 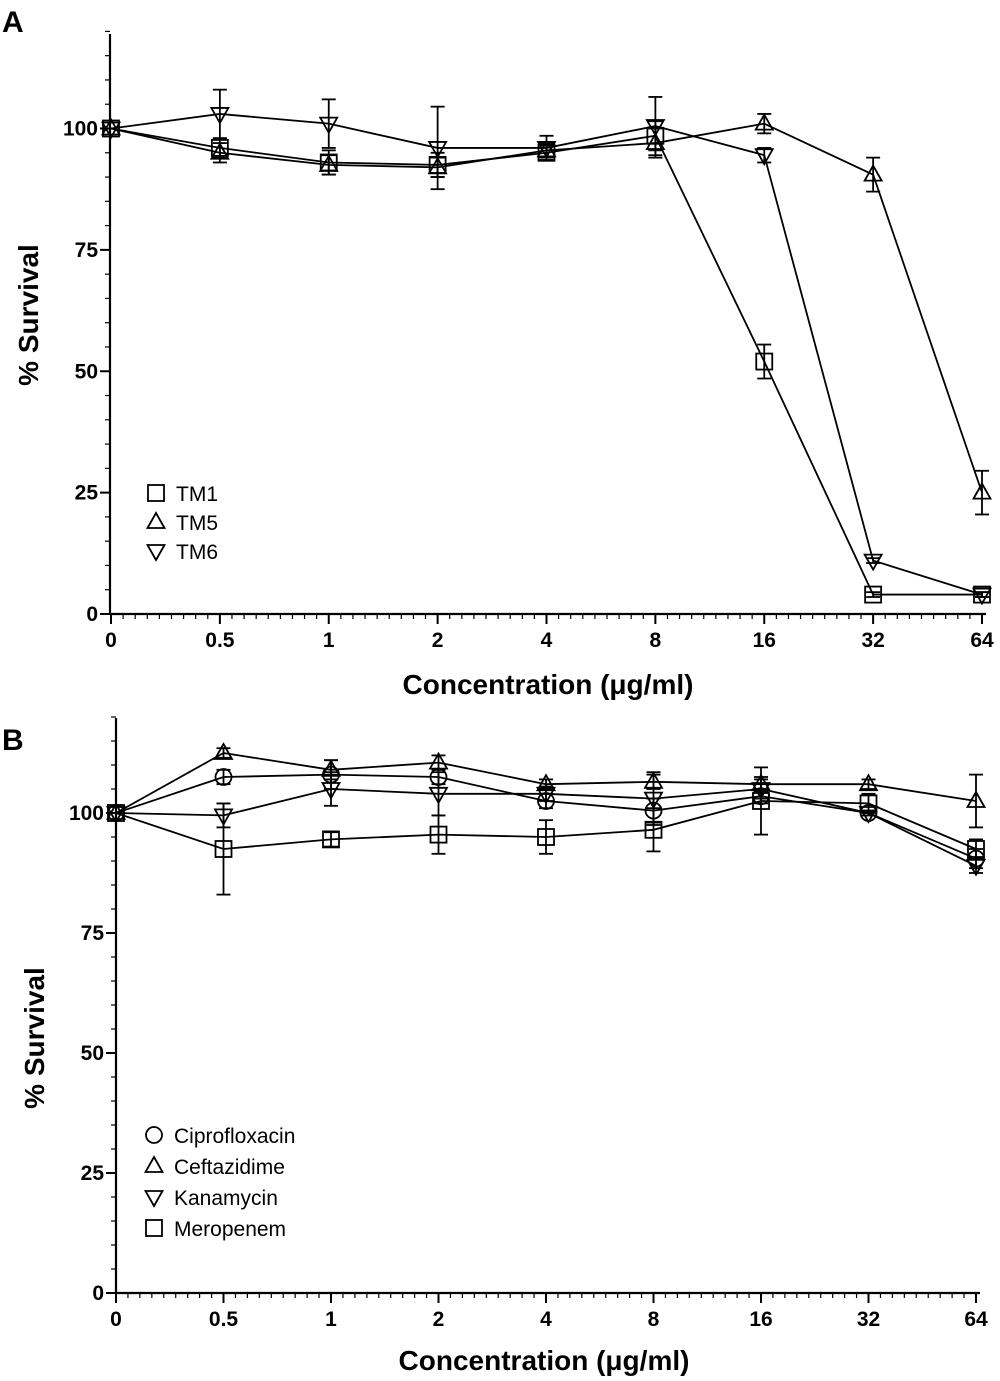 I want to click on panel-b-legend-meropenem-marker, so click(x=154, y=1228).